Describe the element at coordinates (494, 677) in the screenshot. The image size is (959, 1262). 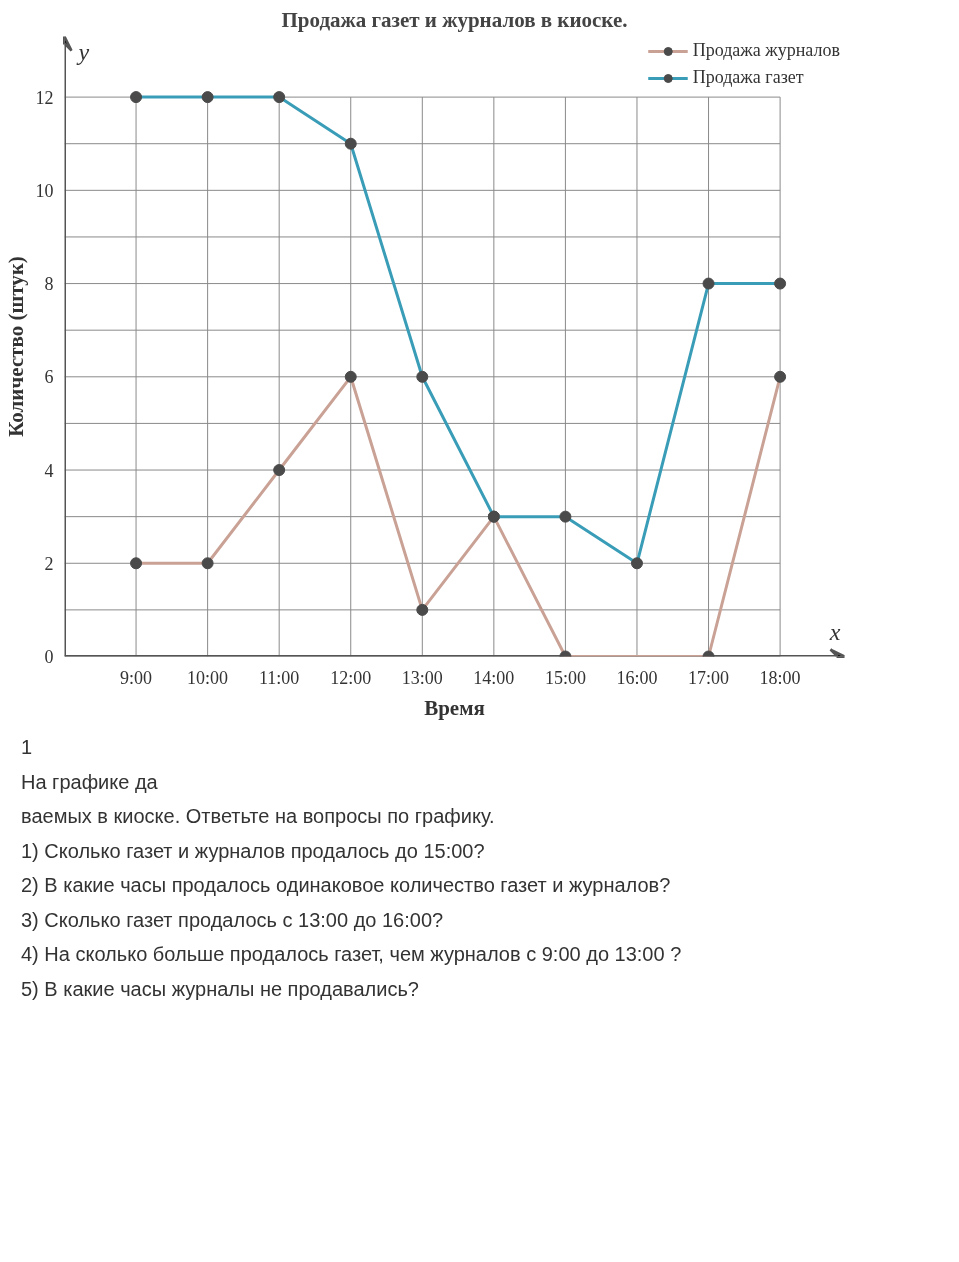
I see `x-tick-label: 14:00` at that location.